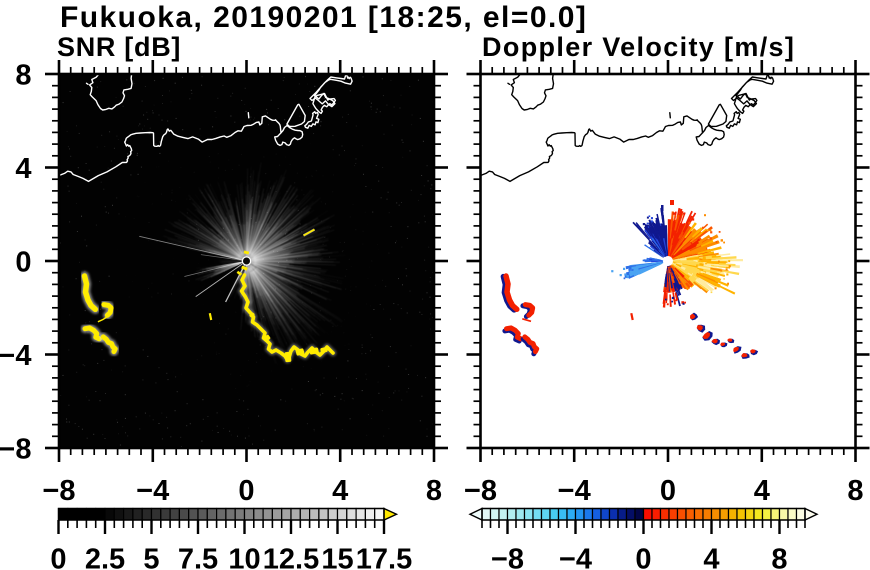 The height and width of the screenshot is (570, 870). I want to click on svg-text: 7.5, so click(198, 557).